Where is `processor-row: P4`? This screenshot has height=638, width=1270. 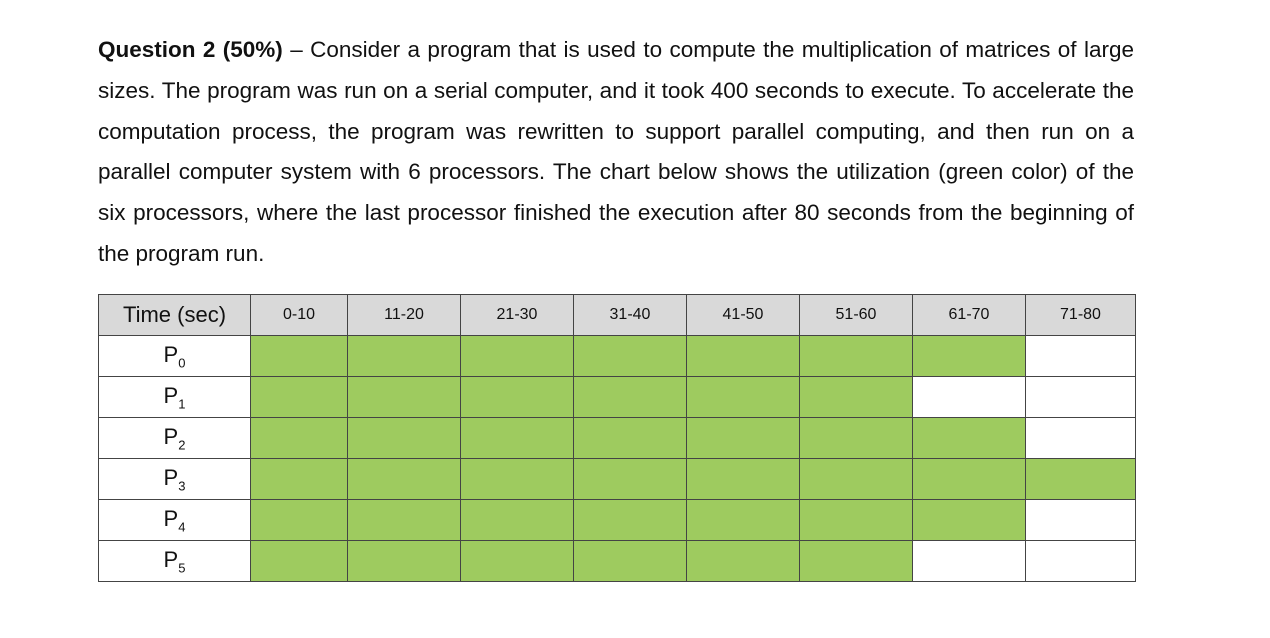
processor-row: P4 is located at coordinates (617, 520).